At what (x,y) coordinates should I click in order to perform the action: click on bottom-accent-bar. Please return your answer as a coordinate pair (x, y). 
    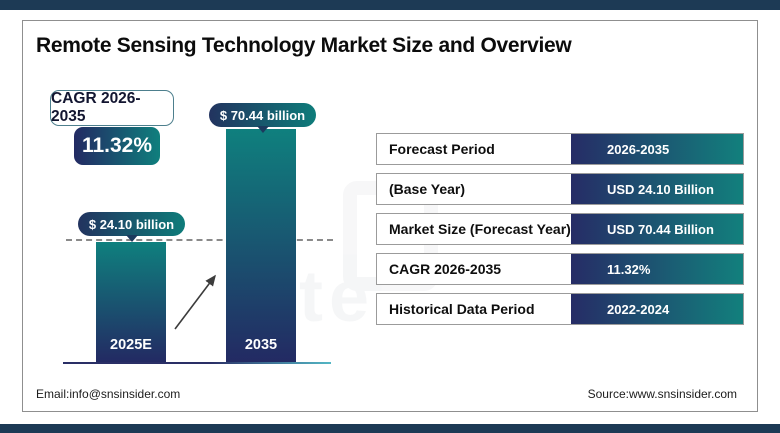
    Looking at the image, I should click on (390, 428).